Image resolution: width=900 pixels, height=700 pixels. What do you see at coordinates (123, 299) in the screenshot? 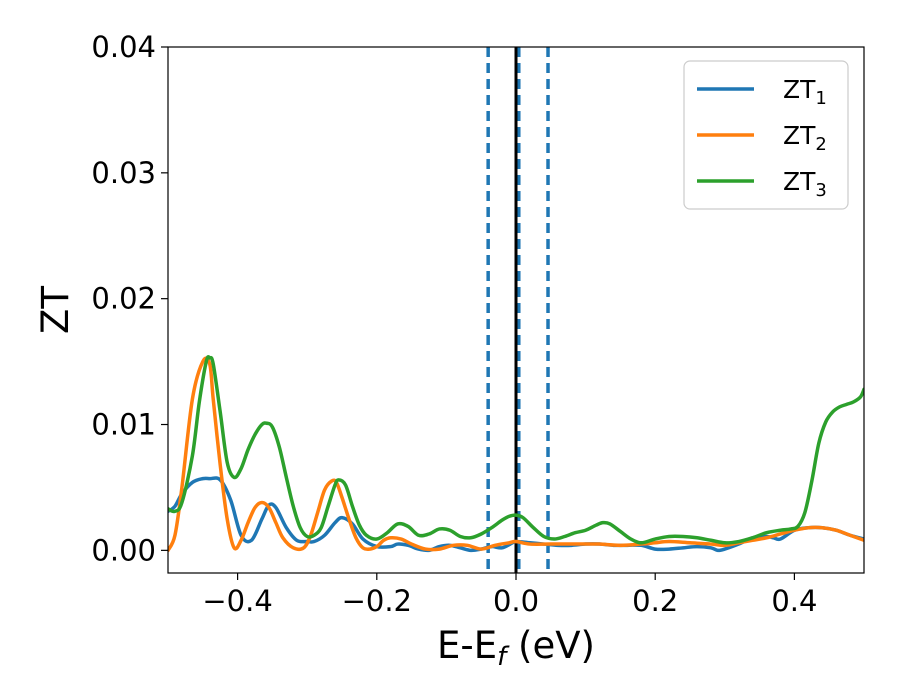
I see `y-tick-label: 0.02` at bounding box center [123, 299].